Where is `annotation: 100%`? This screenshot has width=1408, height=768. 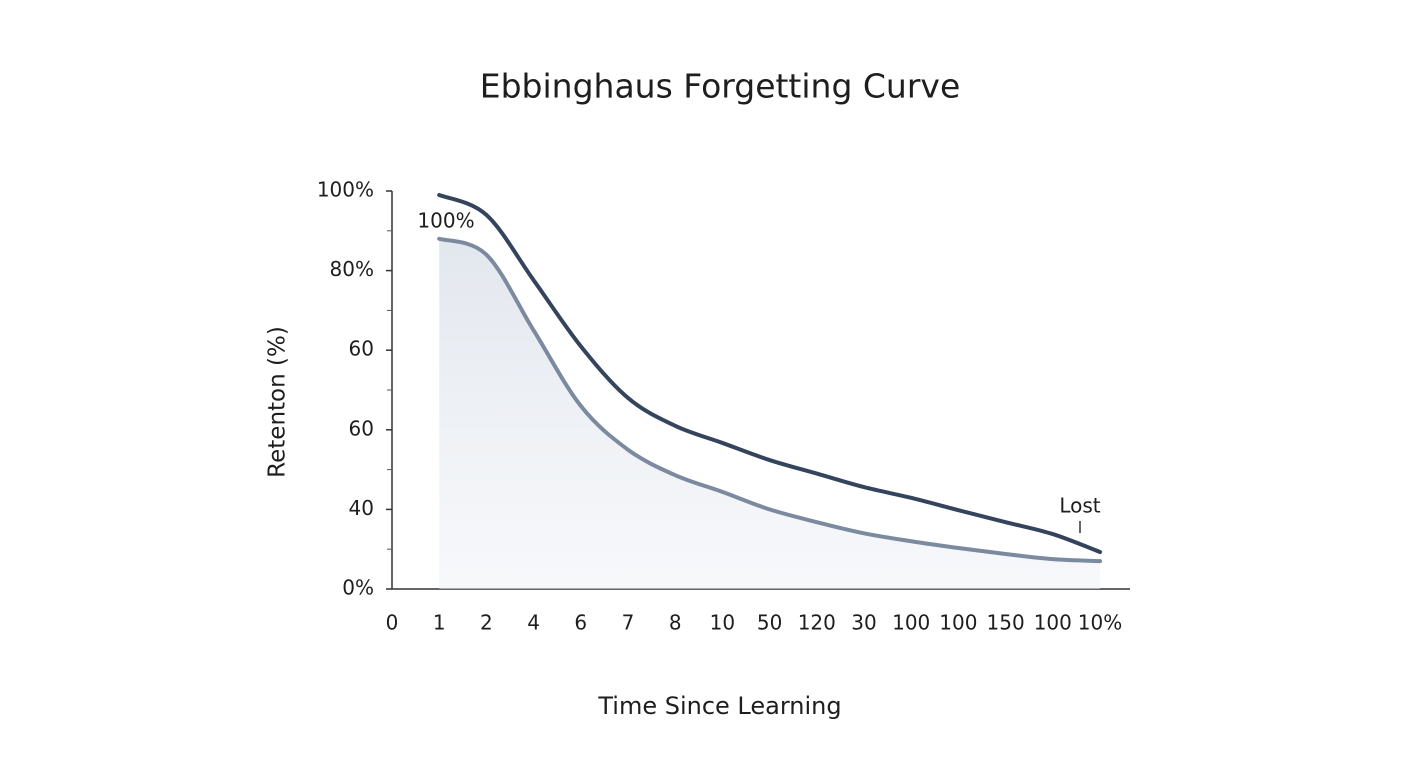 annotation: 100% is located at coordinates (445, 221).